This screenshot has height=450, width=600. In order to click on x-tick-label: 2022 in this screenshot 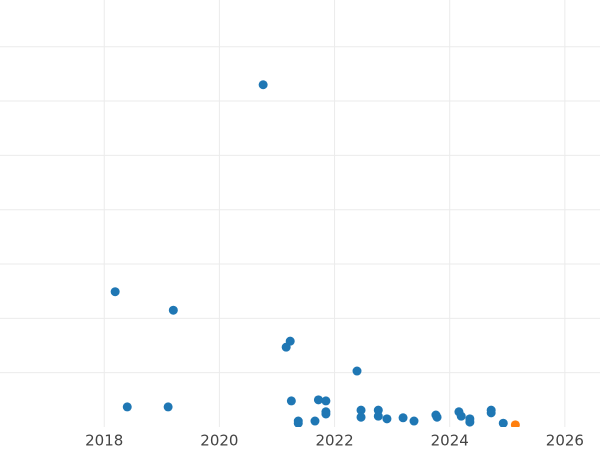, I will do `click(334, 441)`.